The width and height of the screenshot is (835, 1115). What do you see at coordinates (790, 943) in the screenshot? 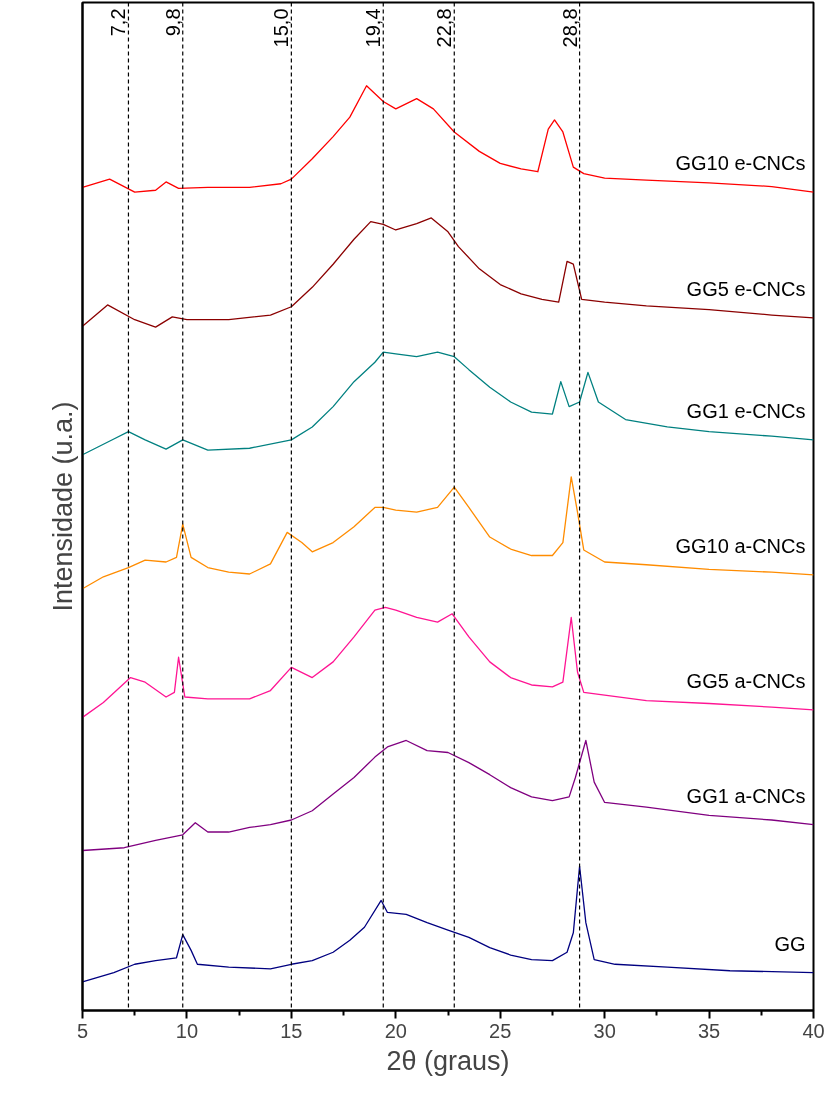
I see `series-label: GG` at bounding box center [790, 943].